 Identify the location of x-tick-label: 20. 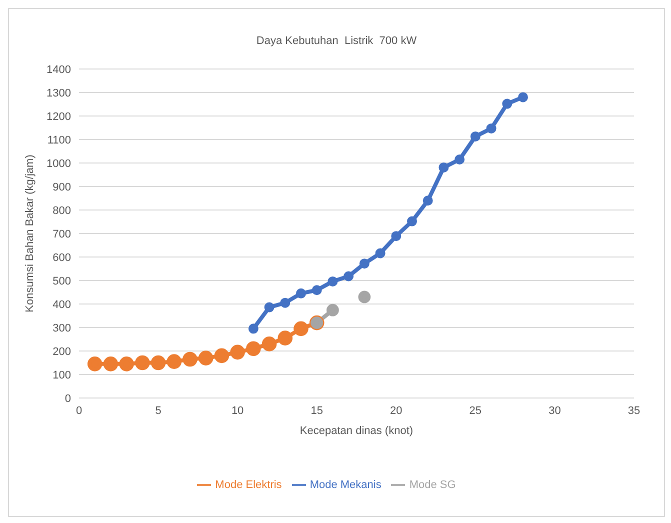
(396, 410).